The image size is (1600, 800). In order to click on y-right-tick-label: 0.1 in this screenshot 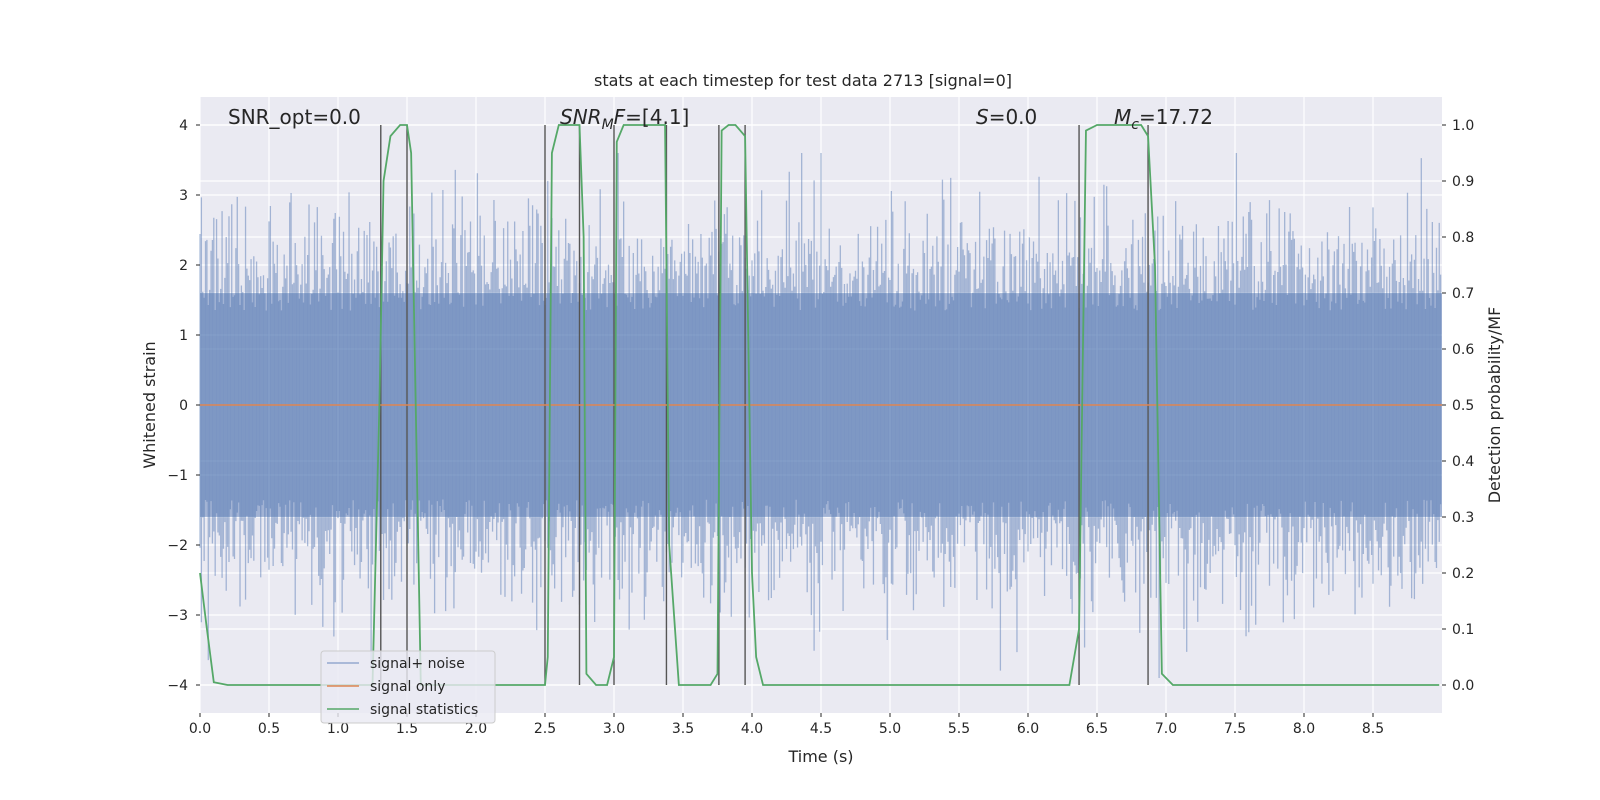, I will do `click(1463, 630)`.